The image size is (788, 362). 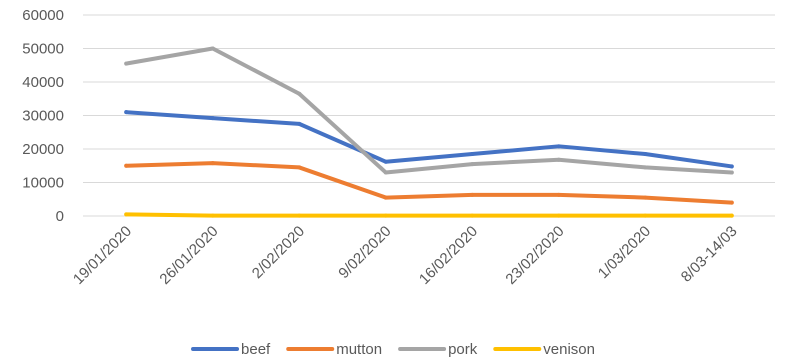 What do you see at coordinates (393, 349) in the screenshot?
I see `legend: beef mutton pork venison` at bounding box center [393, 349].